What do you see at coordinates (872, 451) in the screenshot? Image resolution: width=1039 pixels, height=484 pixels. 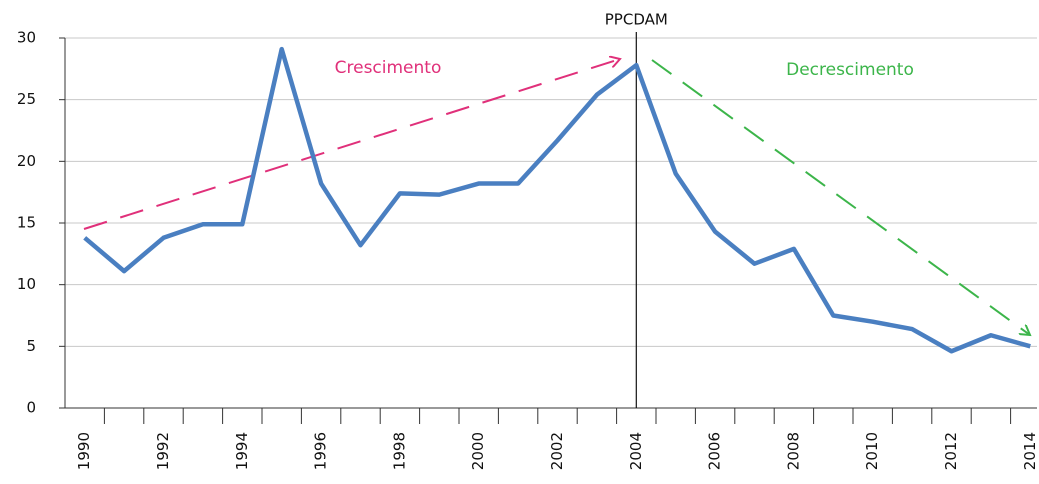 I see `x-tick-label: 2010` at bounding box center [872, 451].